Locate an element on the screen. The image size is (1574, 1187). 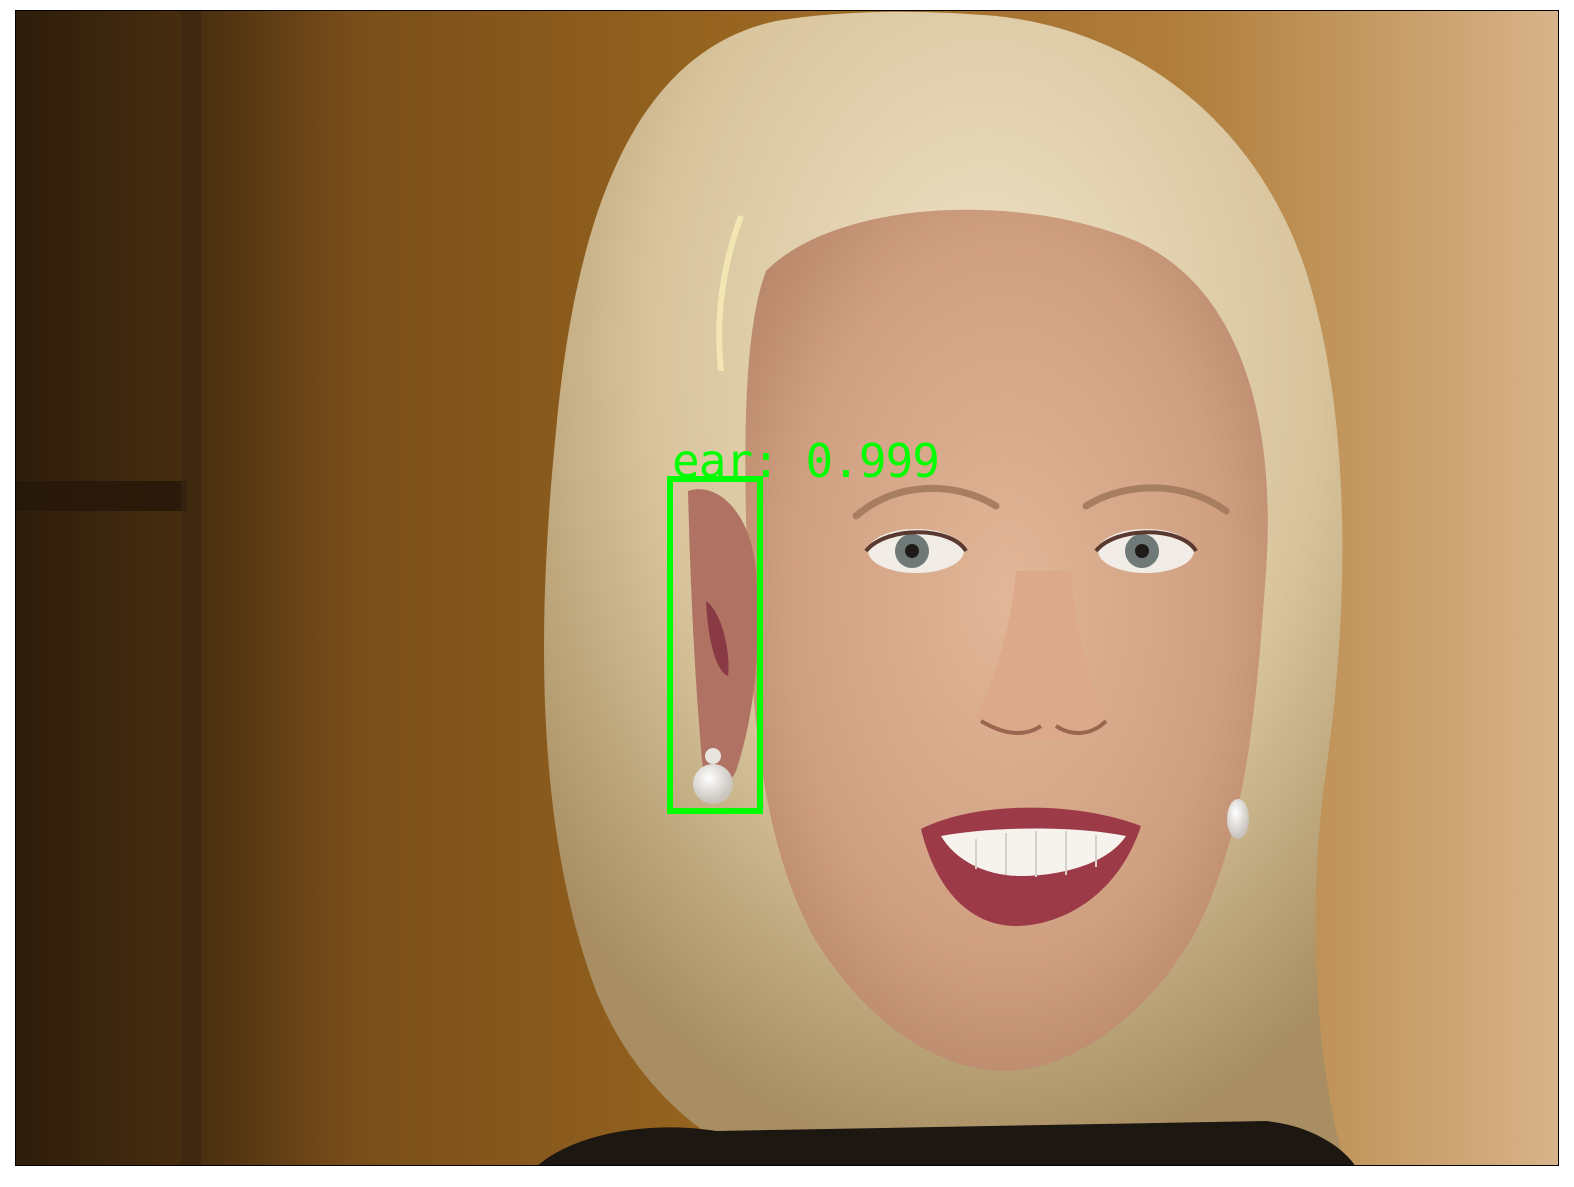
detection-label: ear: 0.999 is located at coordinates (806, 461).